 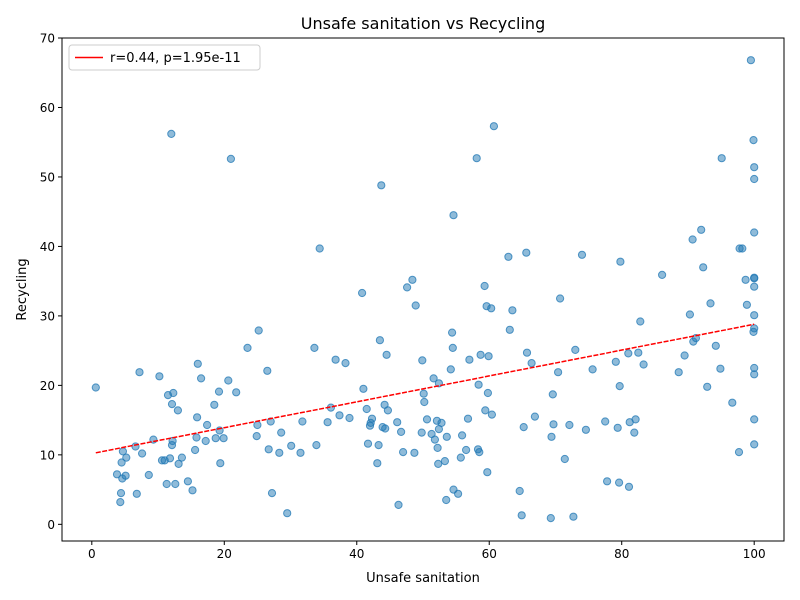 What do you see at coordinates (621, 554) in the screenshot?
I see `x-tick-label: 80` at bounding box center [621, 554].